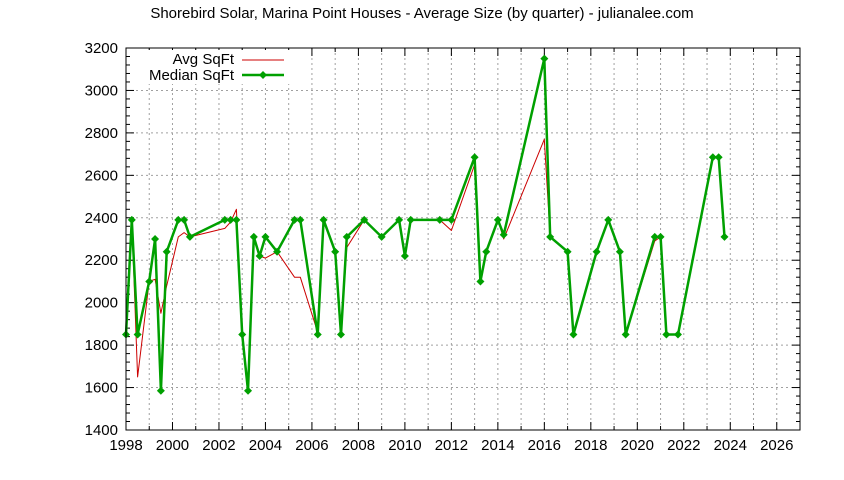  Describe the element at coordinates (218, 445) in the screenshot. I see `x-tick-label: 2002` at that location.